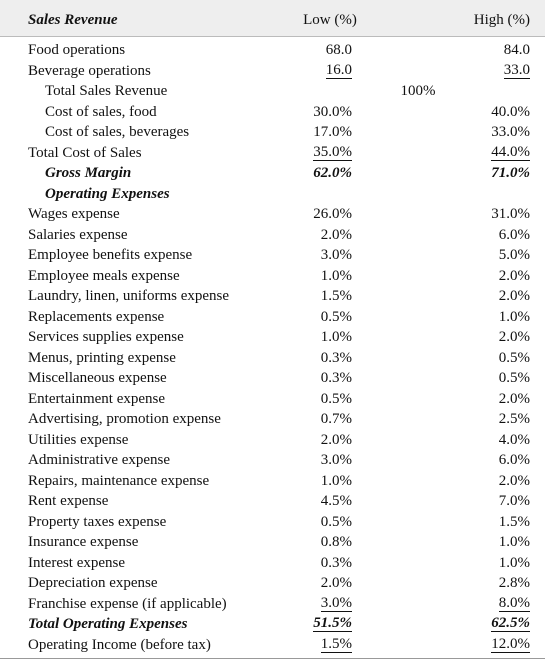 The height and width of the screenshot is (668, 545). I want to click on row-label: Total Operating Expenses, so click(108, 624).